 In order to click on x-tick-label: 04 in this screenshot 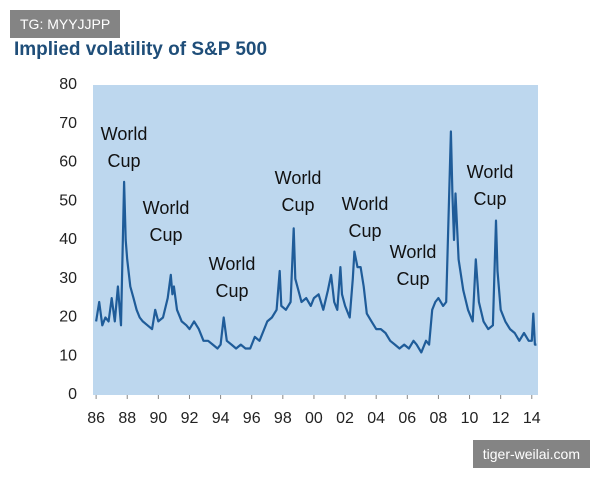, I will do `click(376, 418)`.